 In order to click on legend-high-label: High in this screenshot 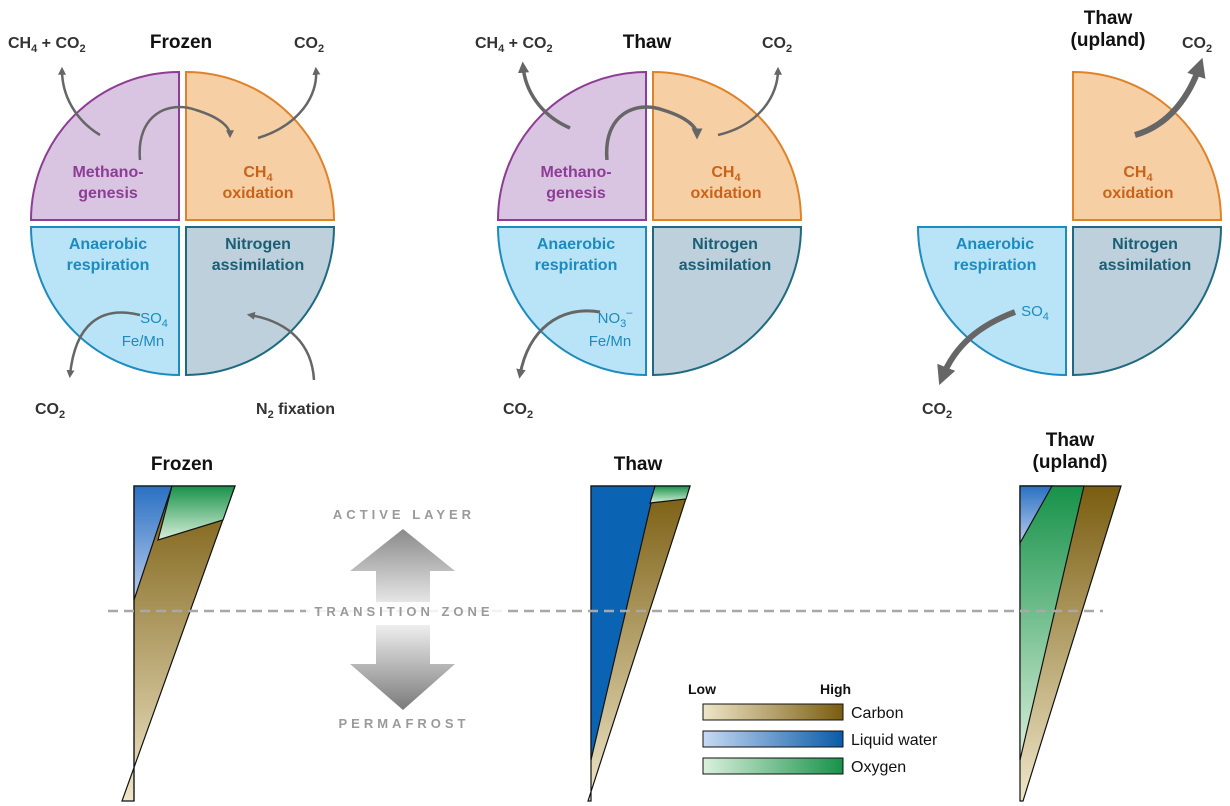, I will do `click(835, 689)`.